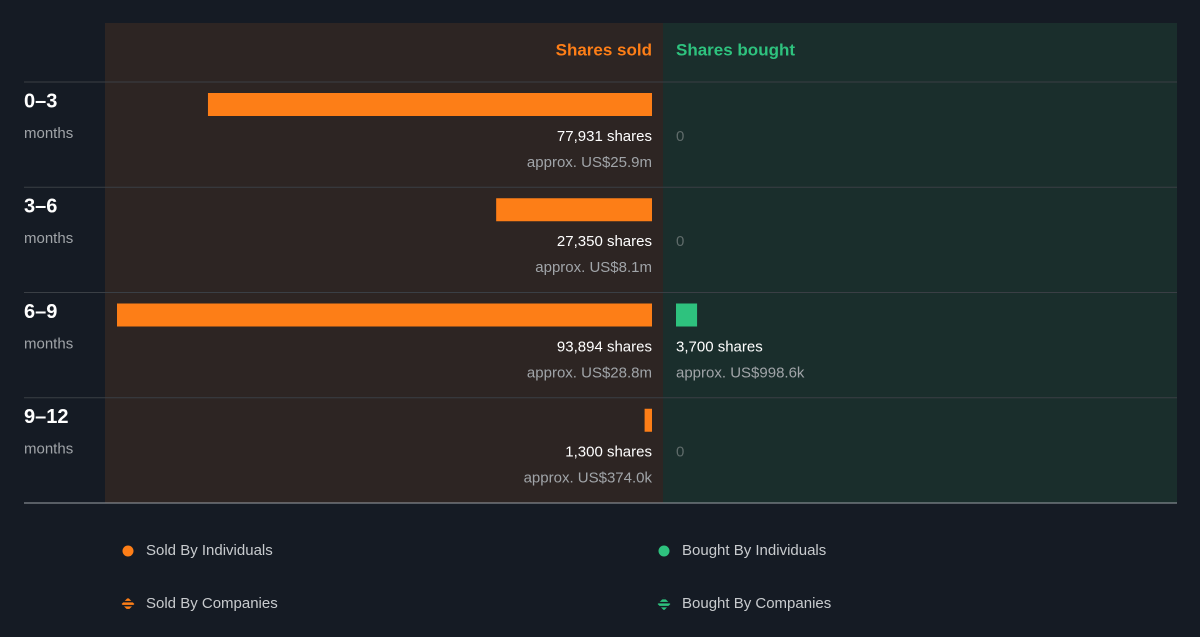 The width and height of the screenshot is (1200, 637). What do you see at coordinates (608, 452) in the screenshot?
I see `shares-label: 1,300 shares` at bounding box center [608, 452].